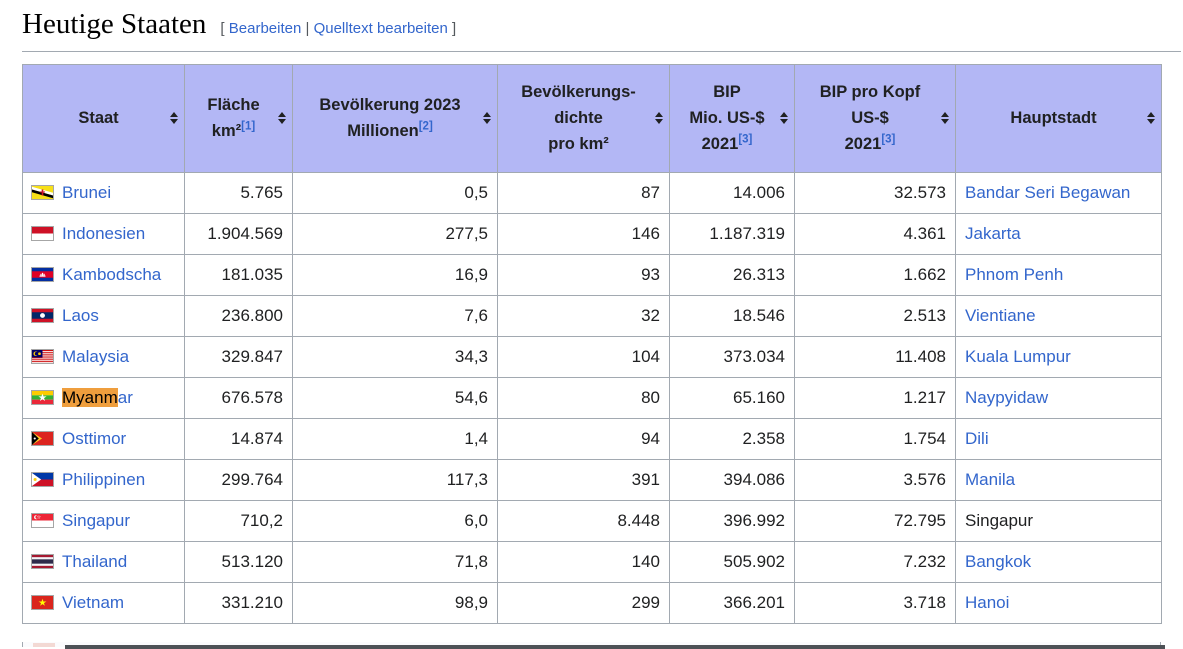 This screenshot has width=1183, height=649. What do you see at coordinates (390, 130) in the screenshot?
I see `column-label-line: Millionen[2]` at bounding box center [390, 130].